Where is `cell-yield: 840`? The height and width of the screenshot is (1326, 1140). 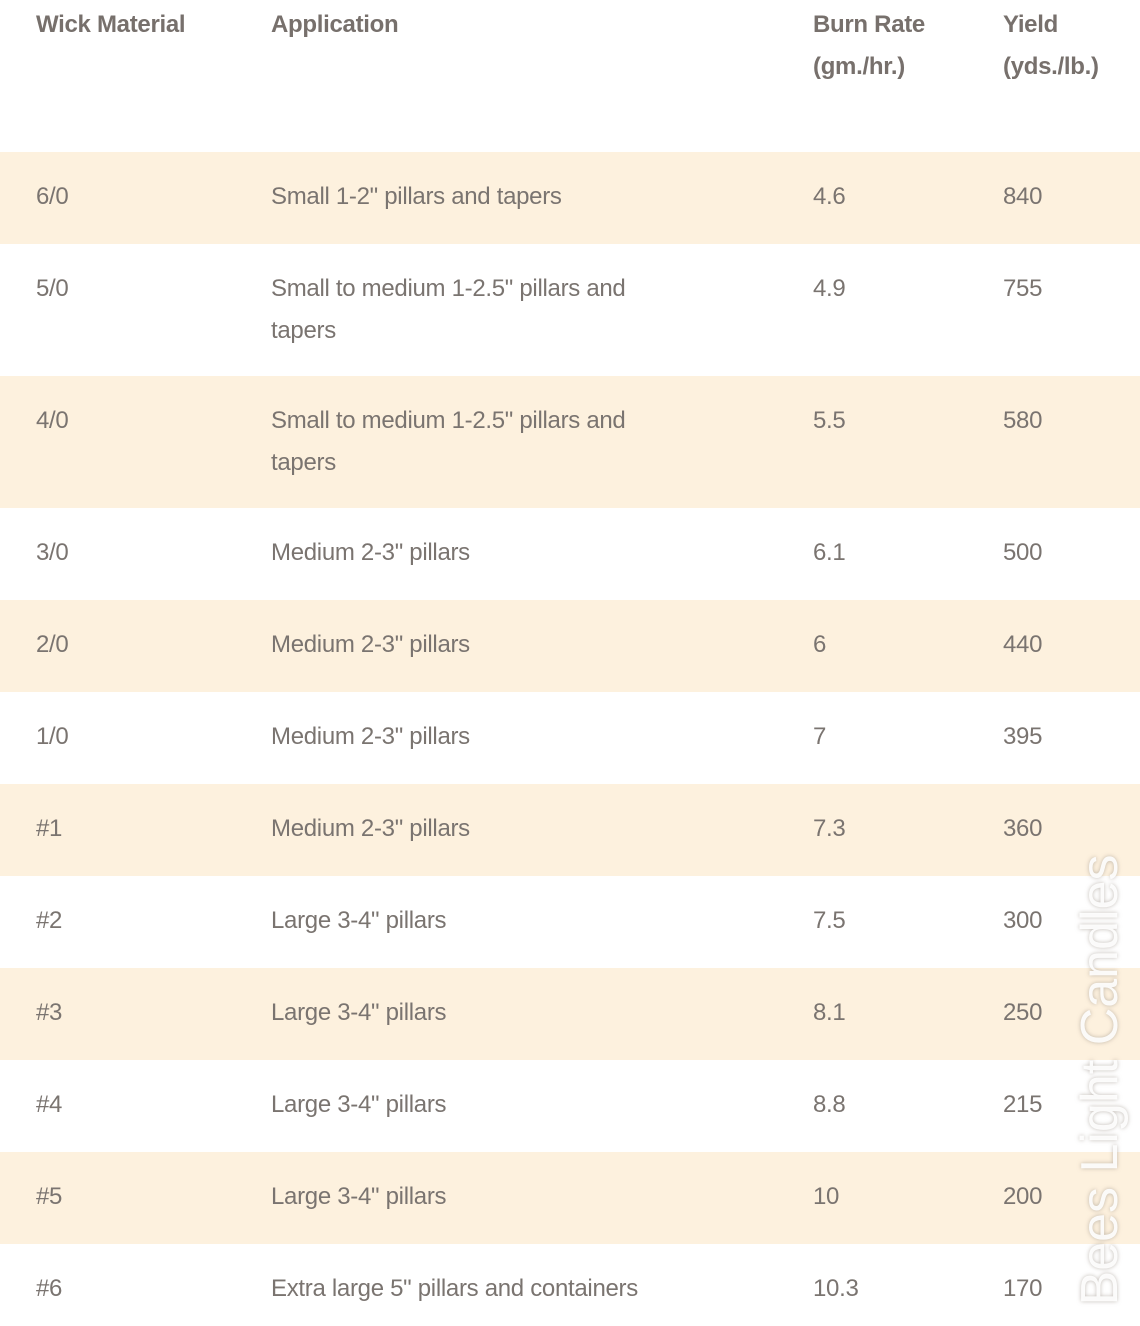
cell-yield: 840 is located at coordinates (1023, 196).